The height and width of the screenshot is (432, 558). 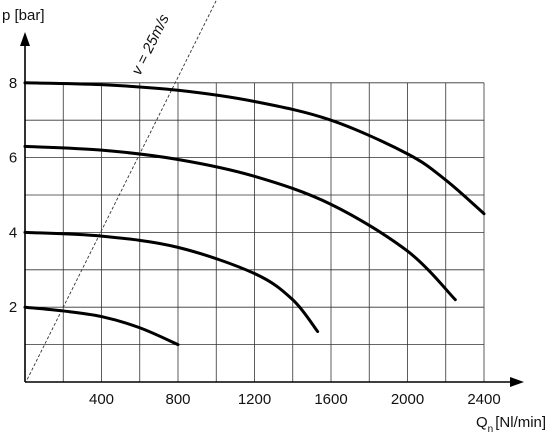 I want to click on x-axis-arrow, so click(x=517, y=382).